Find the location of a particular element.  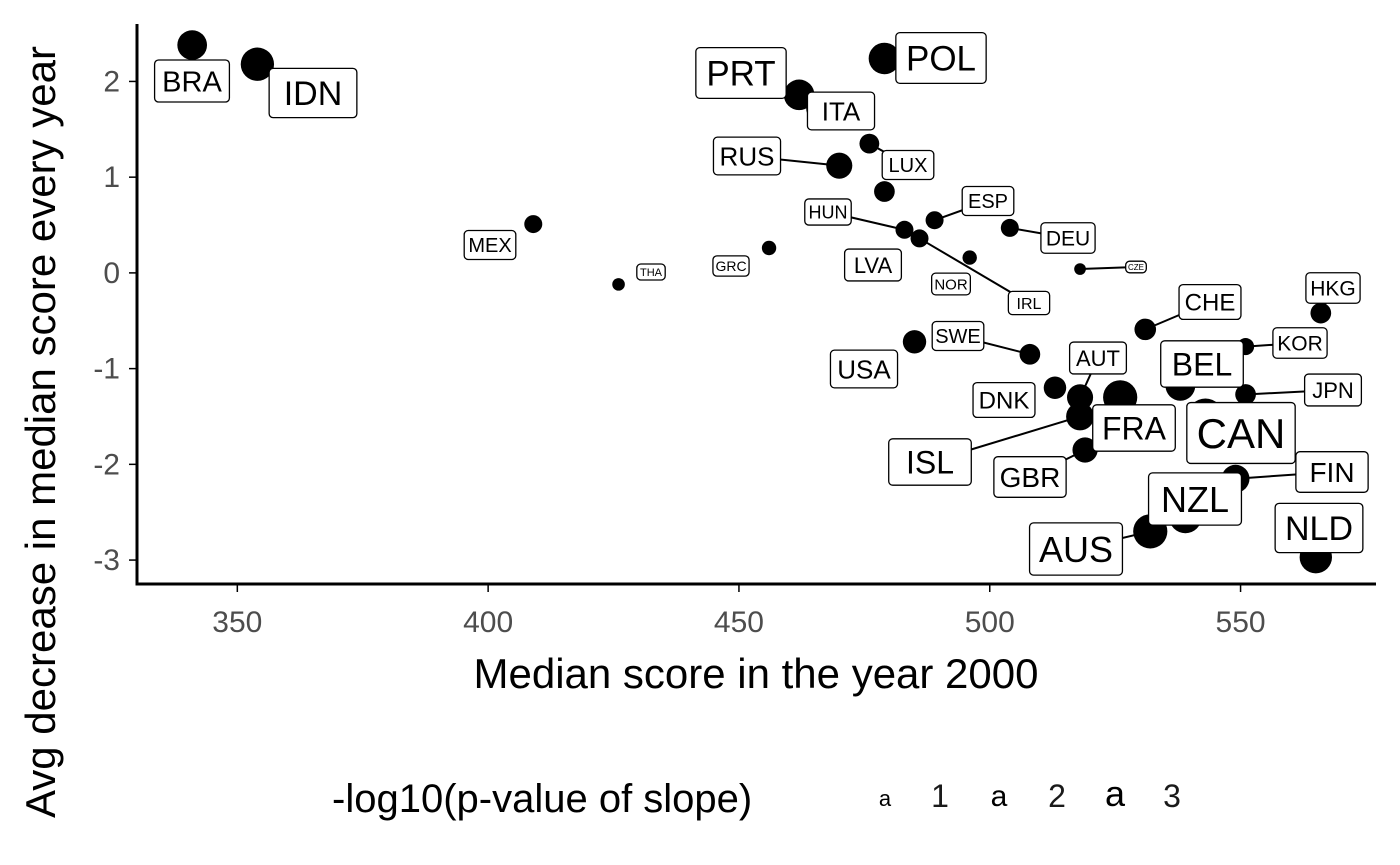

point-rus is located at coordinates (839, 165).